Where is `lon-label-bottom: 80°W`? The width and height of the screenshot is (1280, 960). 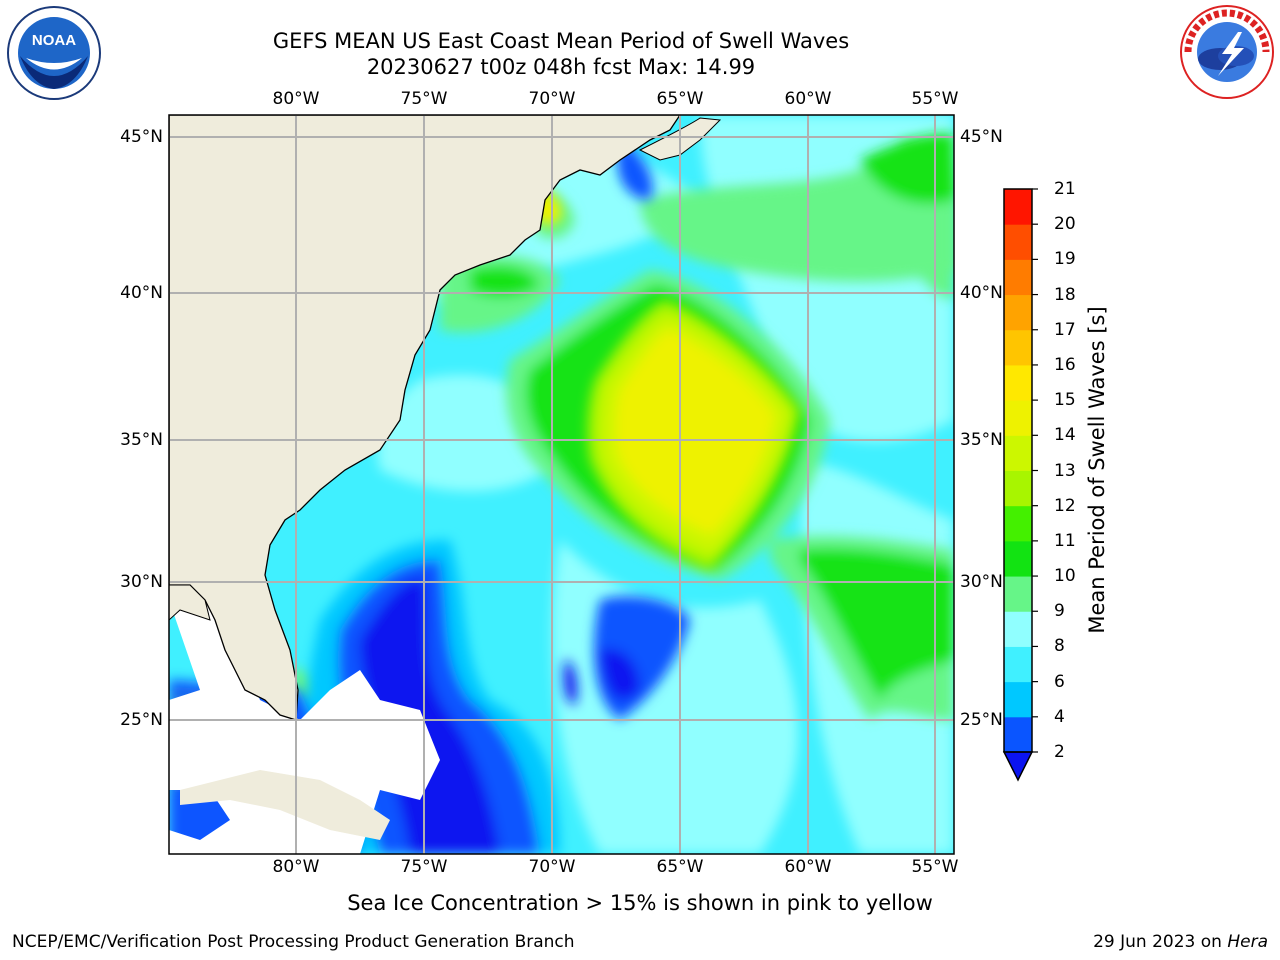 lon-label-bottom: 80°W is located at coordinates (296, 867).